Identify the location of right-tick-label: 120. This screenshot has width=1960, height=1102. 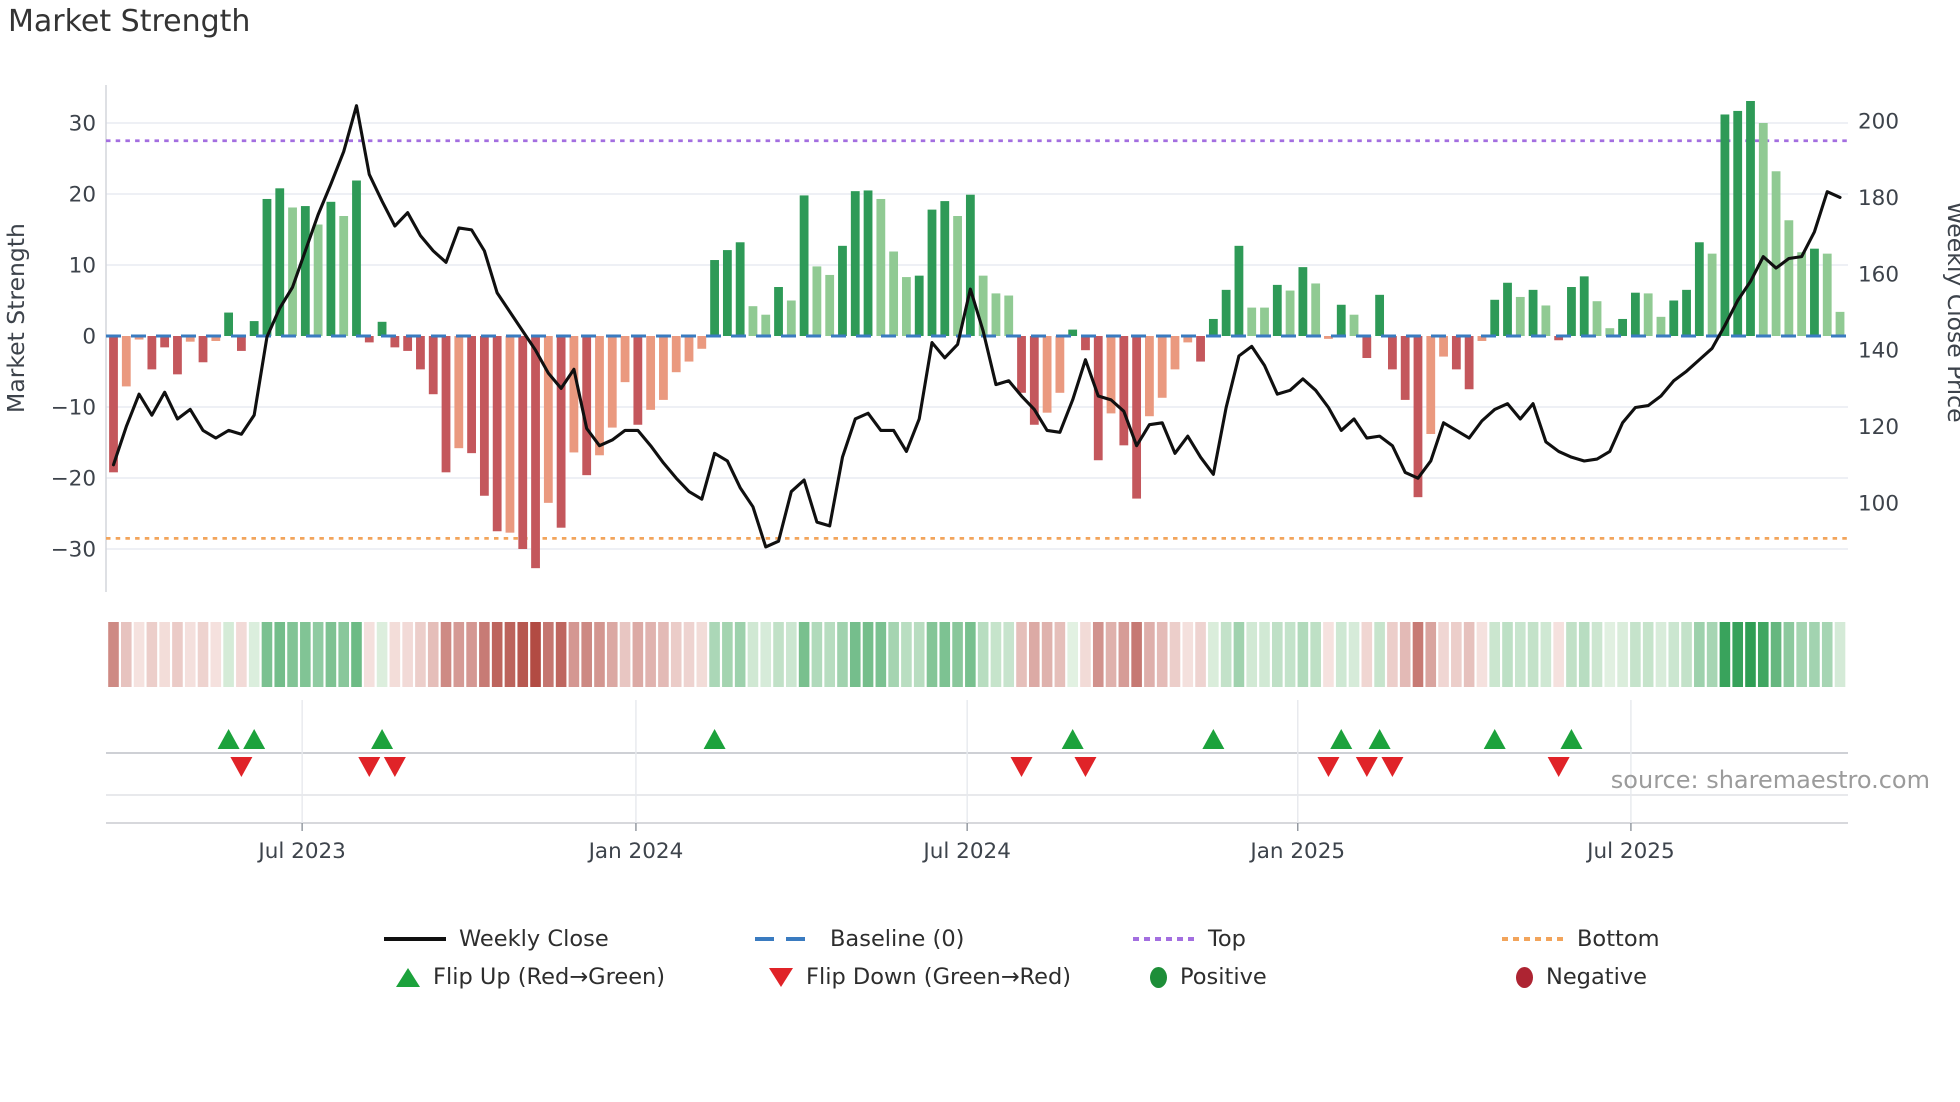
(1878, 427).